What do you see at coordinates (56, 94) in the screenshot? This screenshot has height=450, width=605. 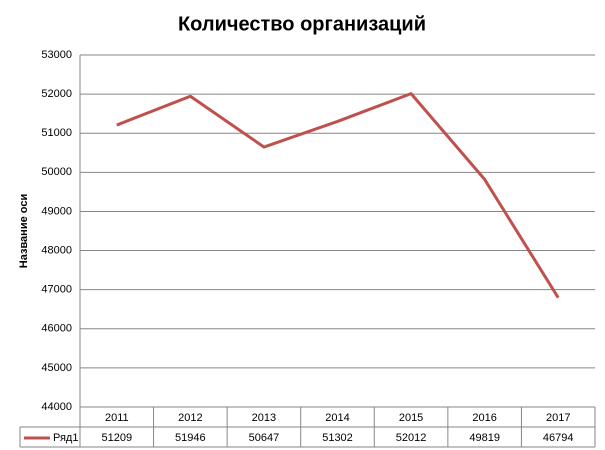 I see `y-tick-label: 52000` at bounding box center [56, 94].